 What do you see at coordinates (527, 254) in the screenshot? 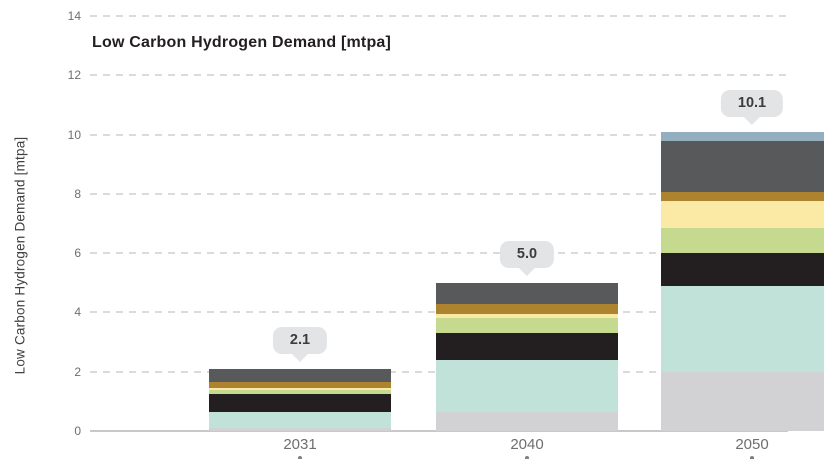
I see `value-callout-2040: 5.0` at bounding box center [527, 254].